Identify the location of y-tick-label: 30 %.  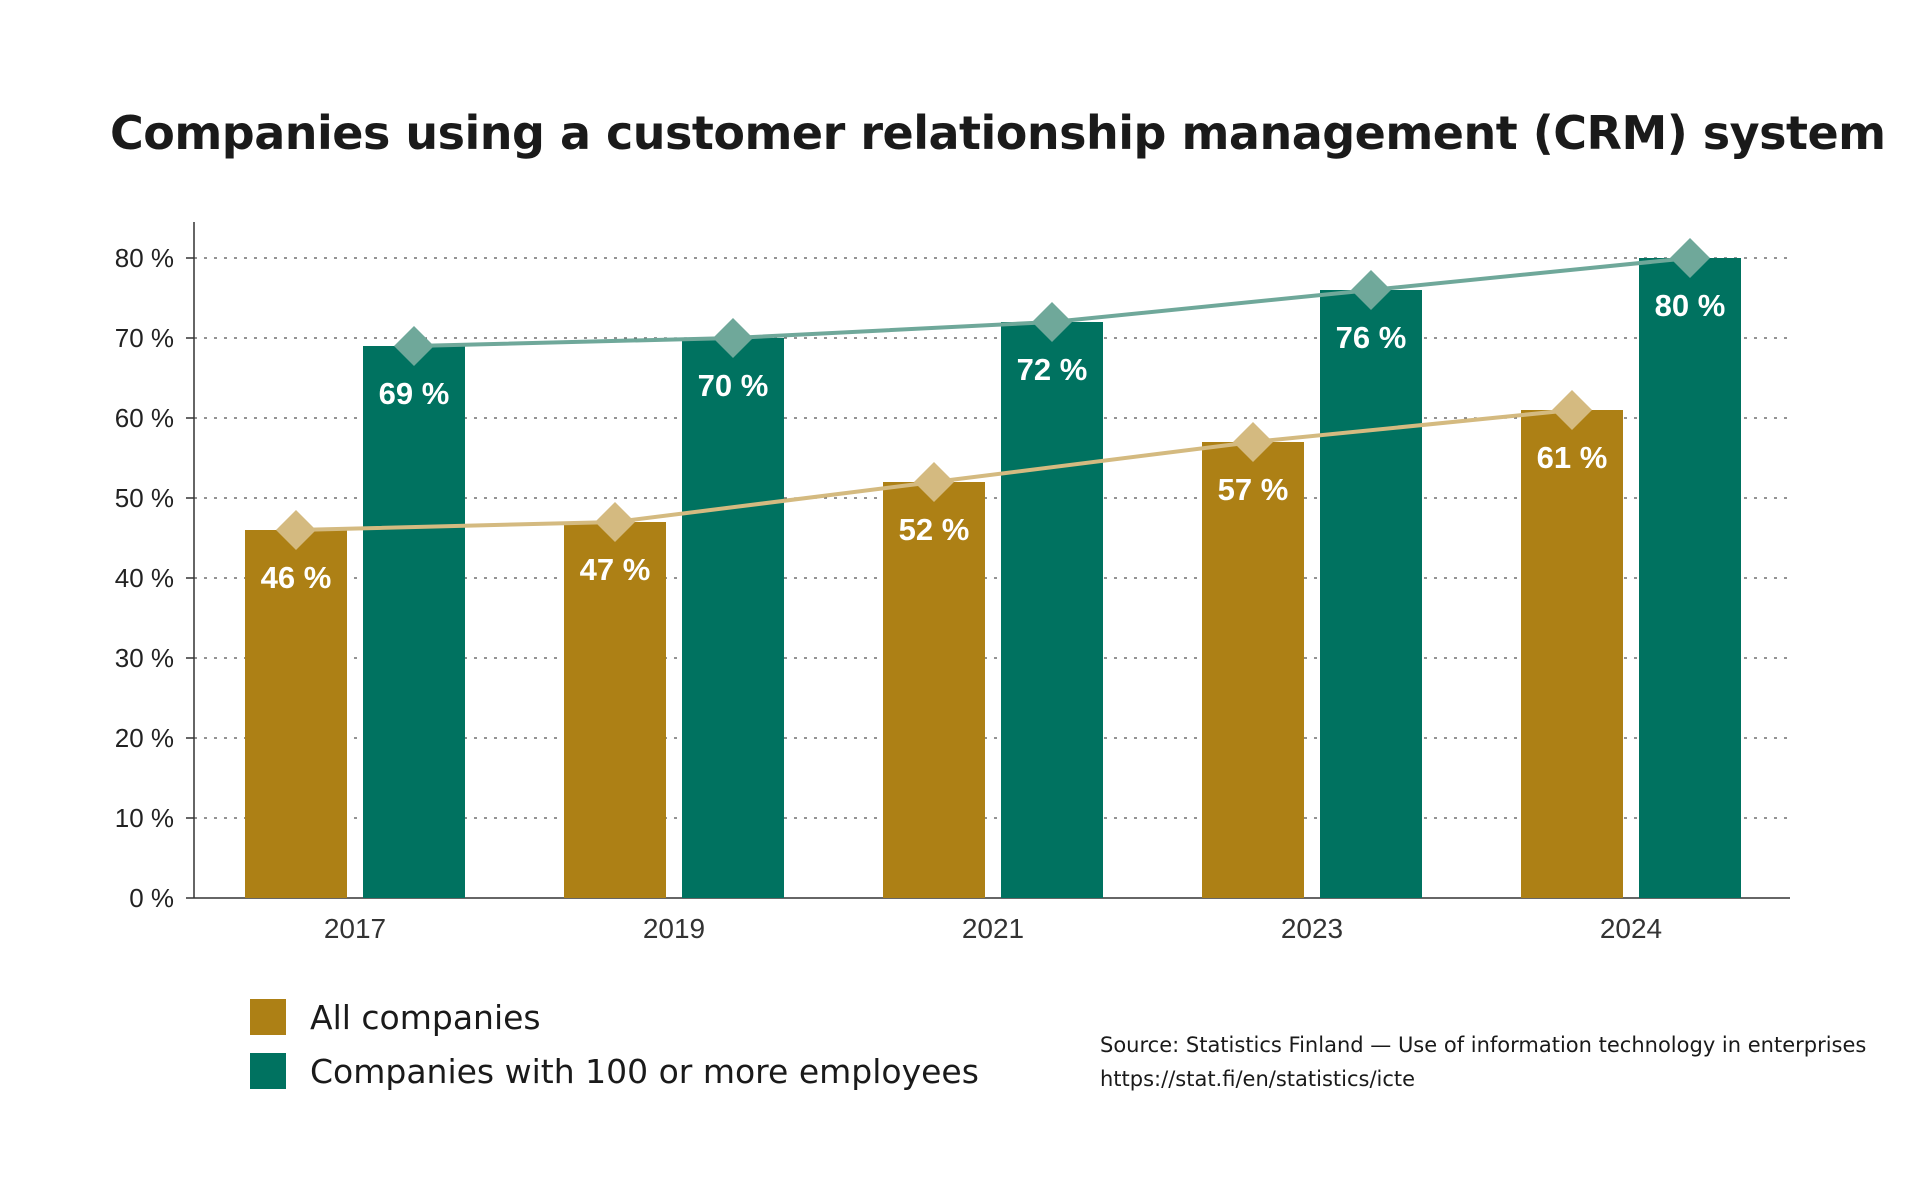
(144, 658).